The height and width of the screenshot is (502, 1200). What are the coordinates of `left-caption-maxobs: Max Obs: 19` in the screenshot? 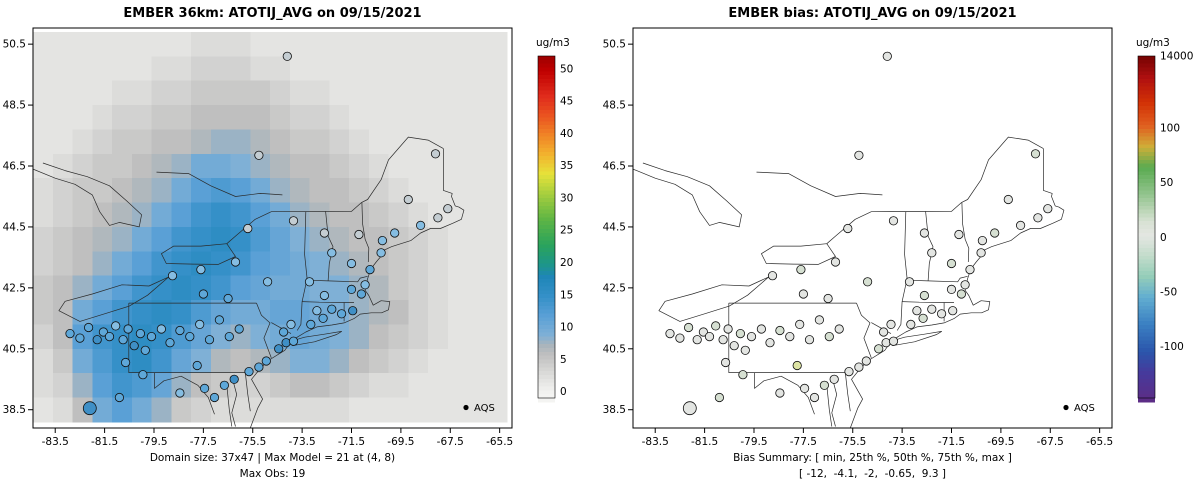 It's located at (272, 474).